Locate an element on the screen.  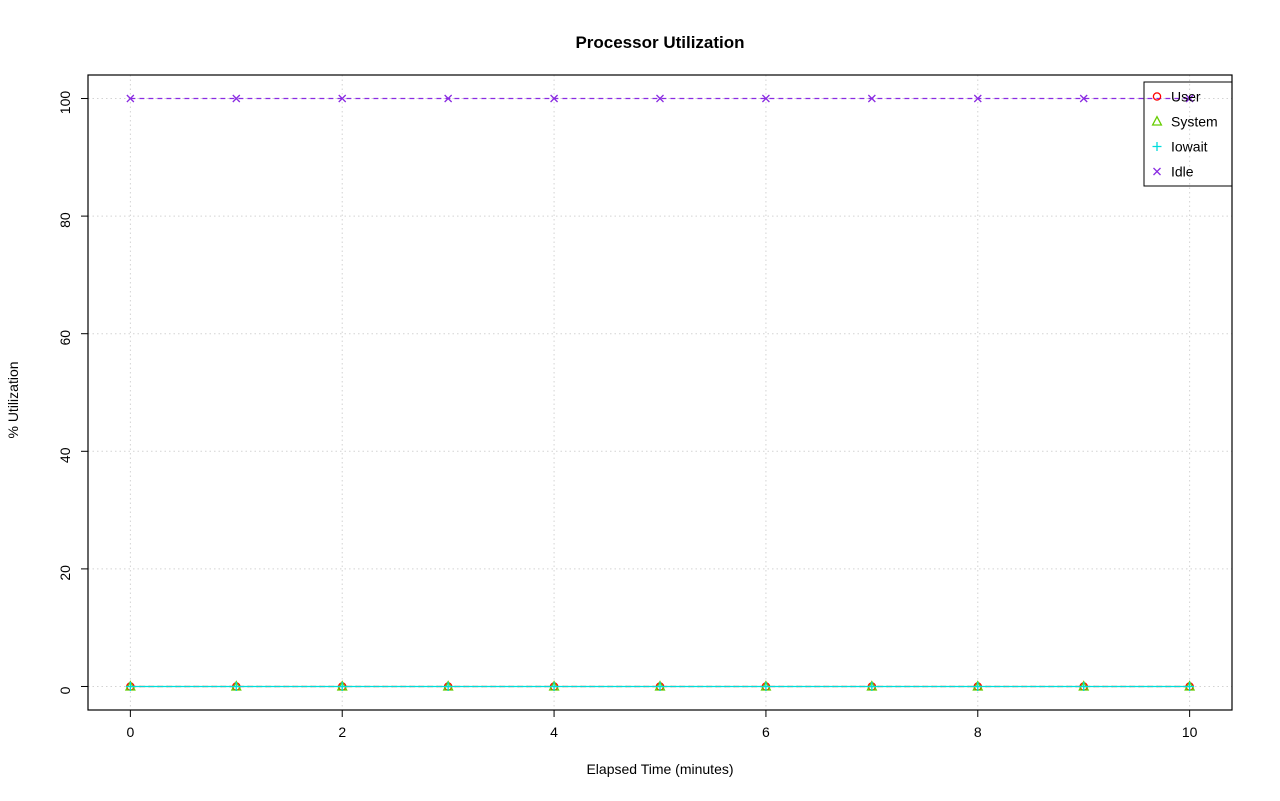
x-tick-label: 4 is located at coordinates (554, 732).